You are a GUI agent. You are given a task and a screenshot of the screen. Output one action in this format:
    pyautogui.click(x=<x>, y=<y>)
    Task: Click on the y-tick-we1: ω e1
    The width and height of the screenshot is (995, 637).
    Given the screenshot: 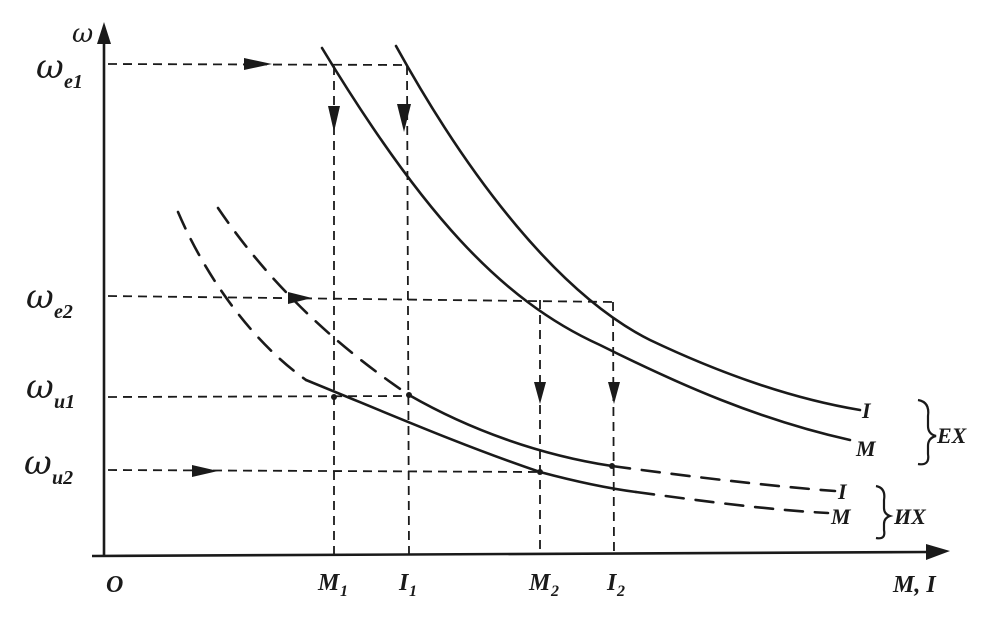 What is the action you would take?
    pyautogui.click(x=59, y=70)
    